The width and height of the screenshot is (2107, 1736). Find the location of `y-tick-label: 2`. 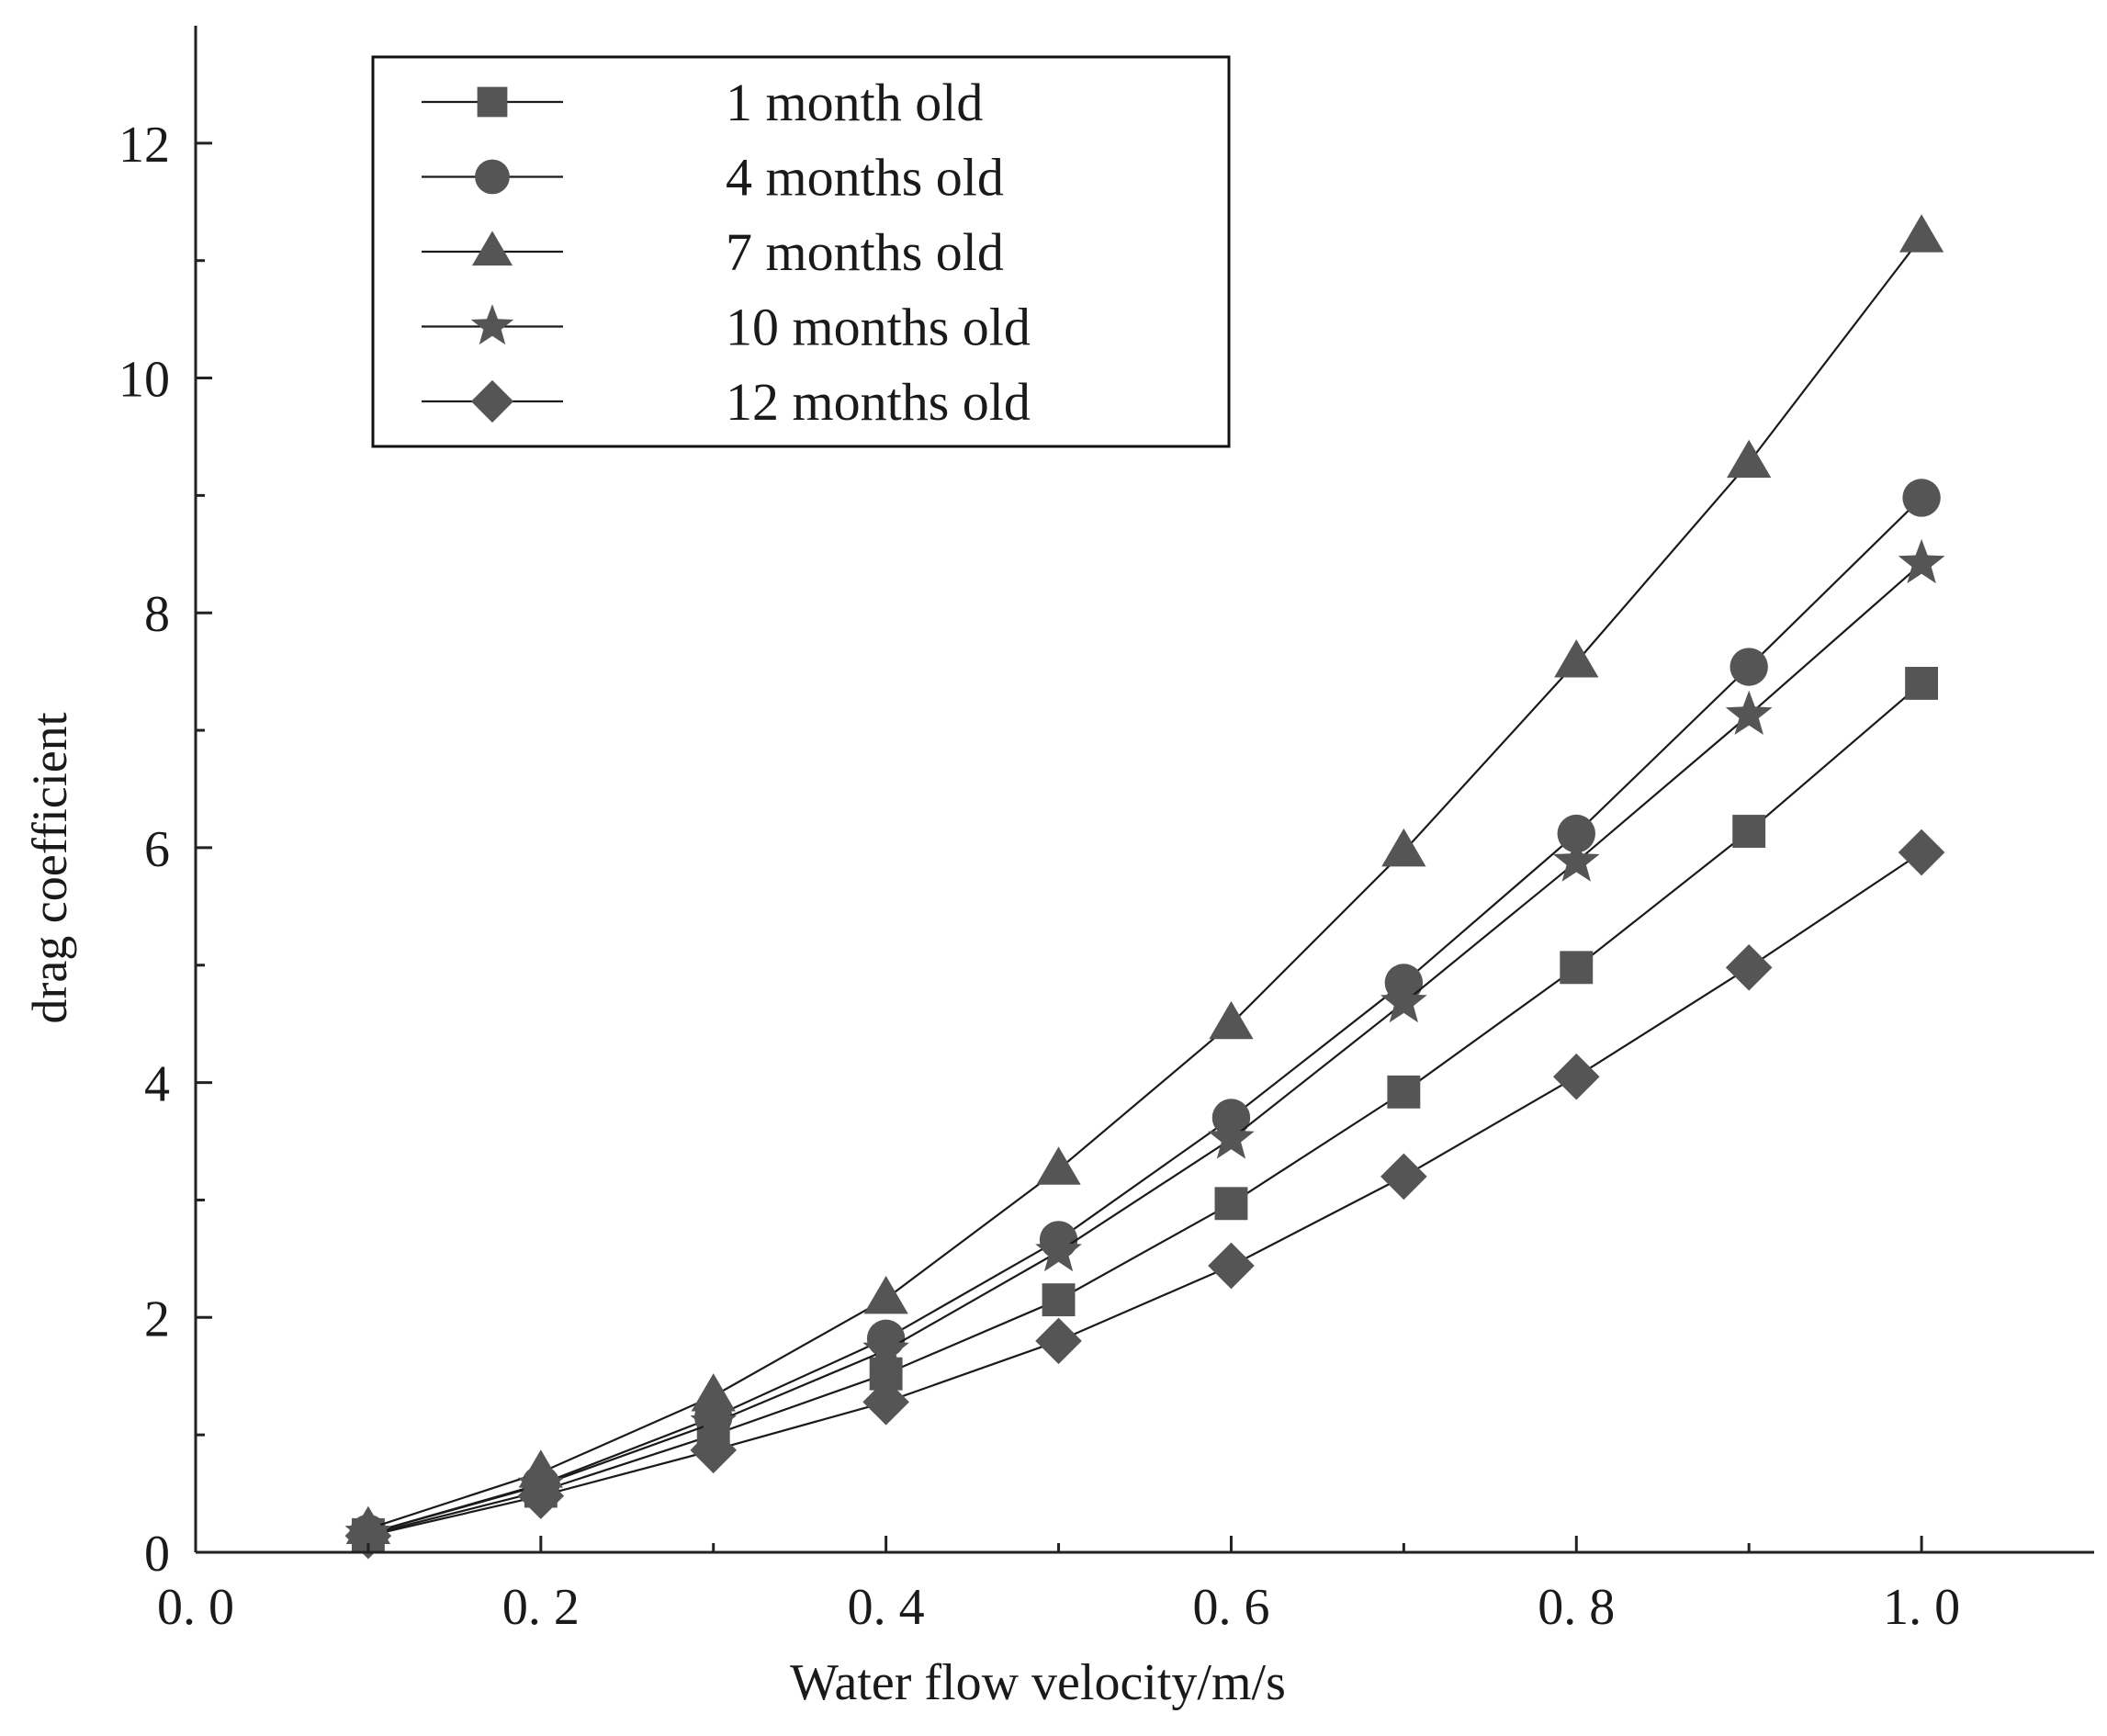

y-tick-label: 2 is located at coordinates (157, 1319).